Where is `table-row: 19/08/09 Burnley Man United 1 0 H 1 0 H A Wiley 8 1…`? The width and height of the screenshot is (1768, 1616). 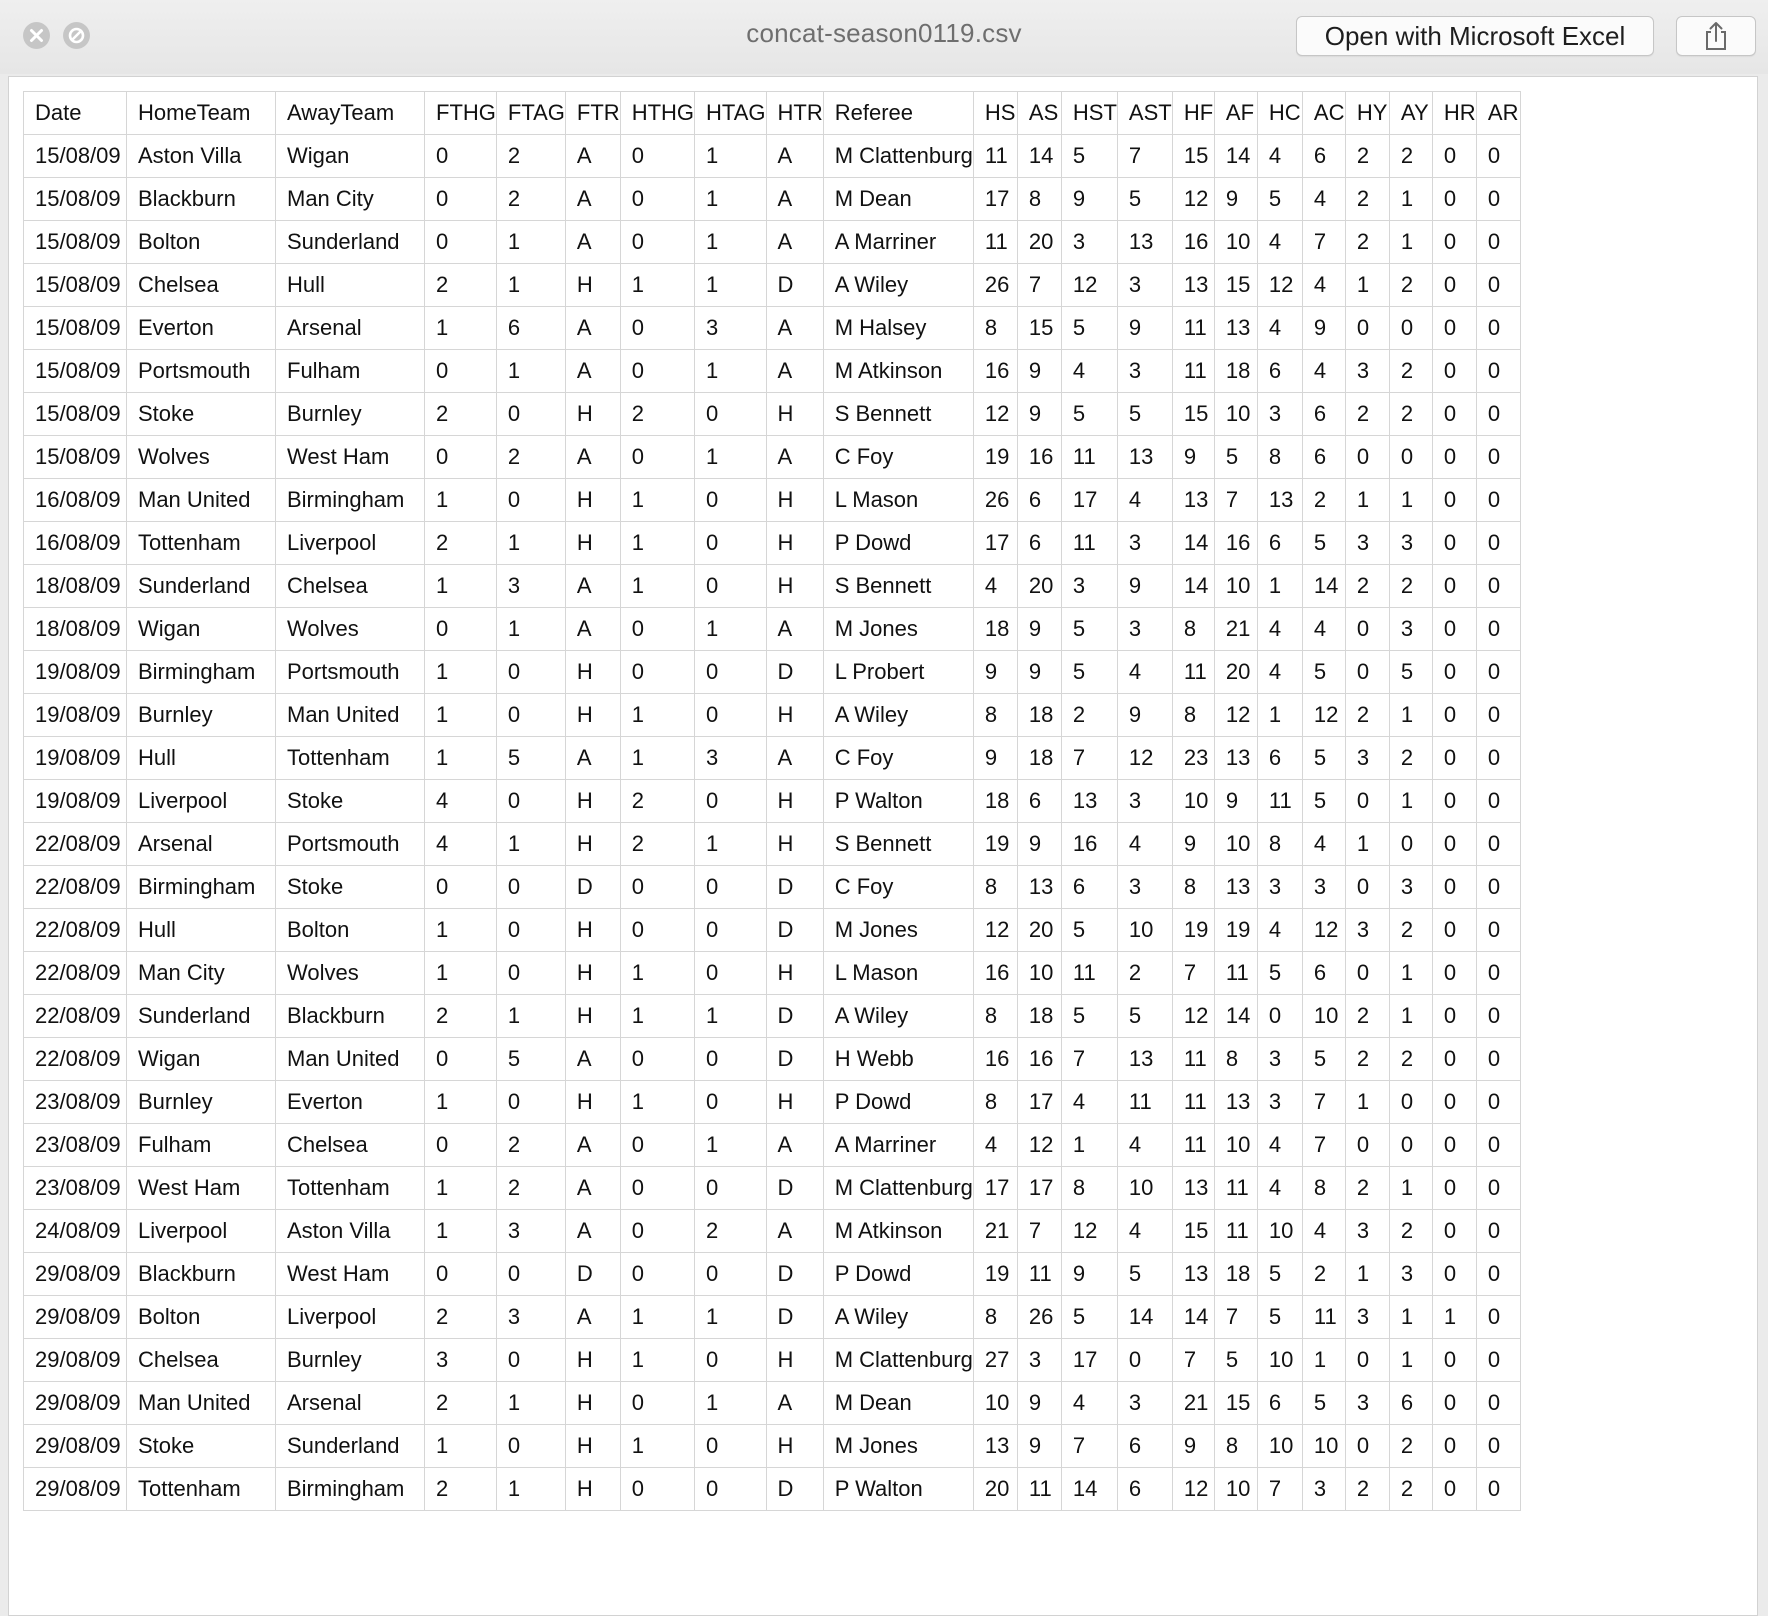
table-row: 19/08/09 Burnley Man United 1 0 H 1 0 H A Wiley 8 1… is located at coordinates (772, 715).